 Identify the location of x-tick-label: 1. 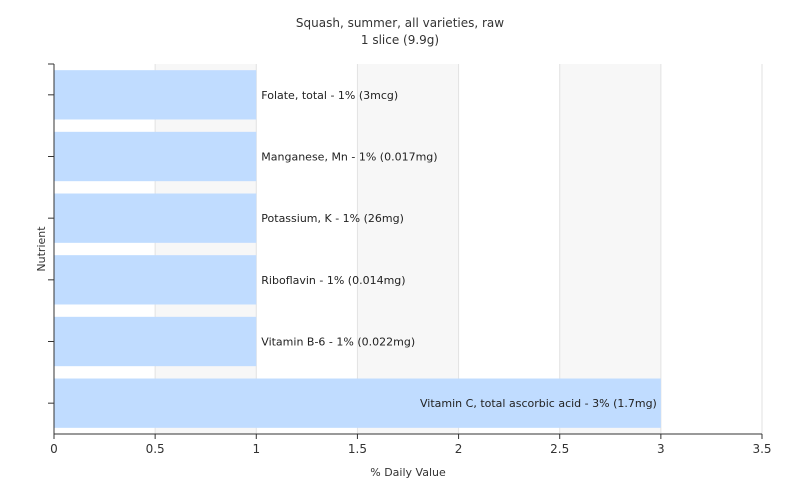
(256, 449).